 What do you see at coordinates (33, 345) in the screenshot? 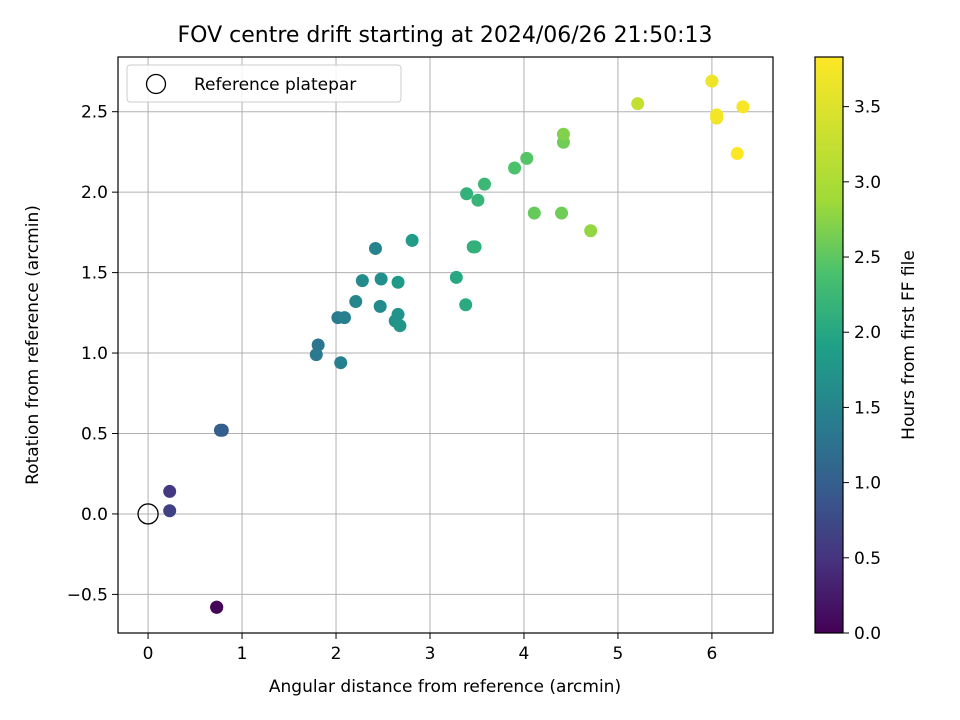
I see `y-axis-label: Rotation from reference (arcmin)` at bounding box center [33, 345].